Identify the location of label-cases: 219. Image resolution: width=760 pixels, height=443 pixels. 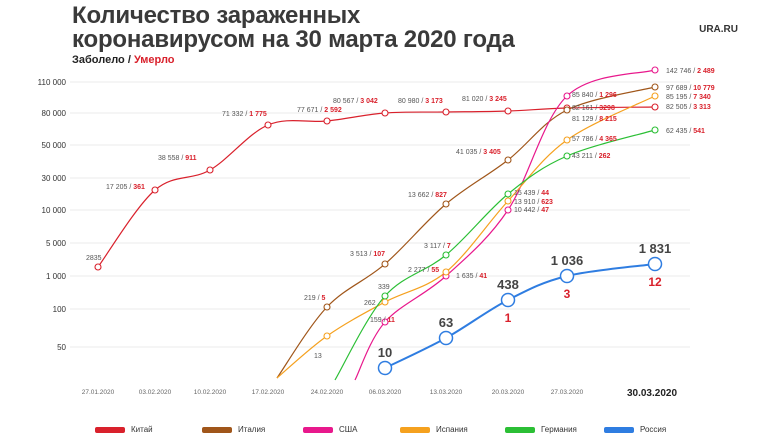
(310, 298).